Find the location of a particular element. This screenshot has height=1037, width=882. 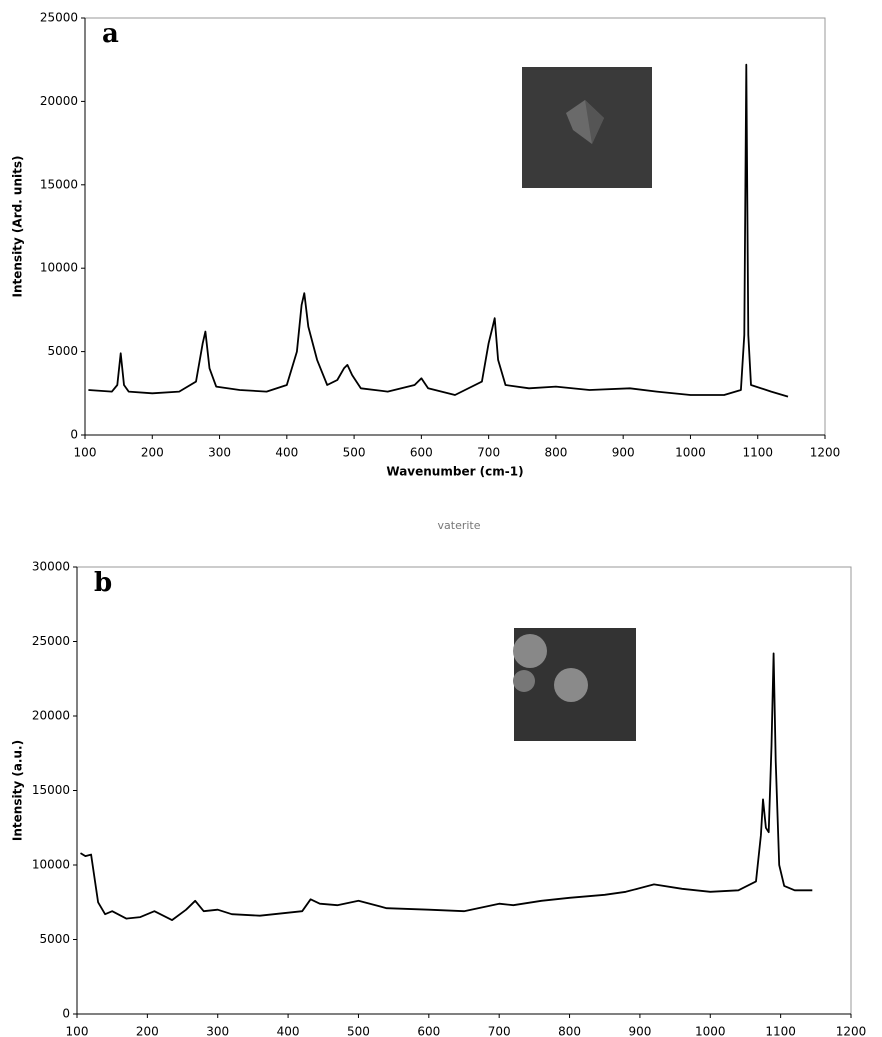

x-axis-title: Wavenumber (cm-1) is located at coordinates (454, 472).